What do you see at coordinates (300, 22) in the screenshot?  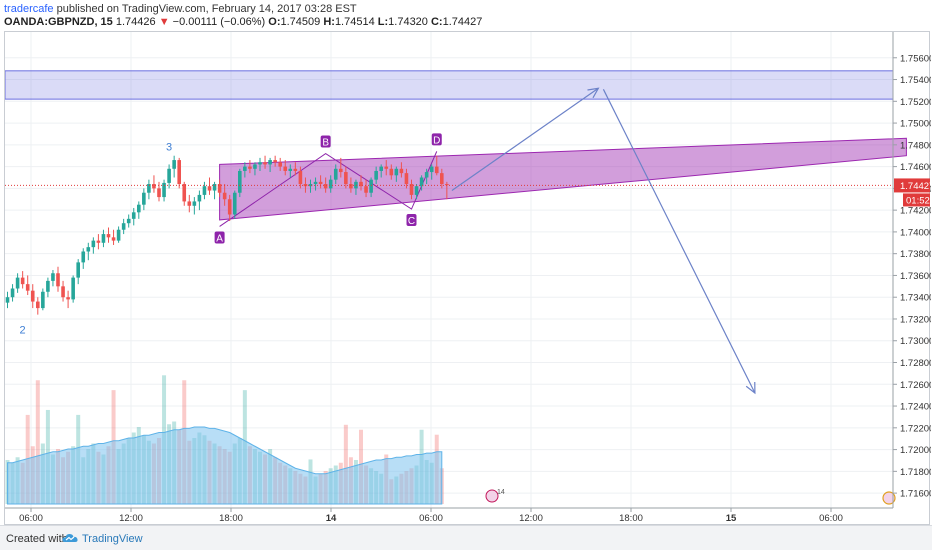 I see `open-value: 1.74509` at bounding box center [300, 22].